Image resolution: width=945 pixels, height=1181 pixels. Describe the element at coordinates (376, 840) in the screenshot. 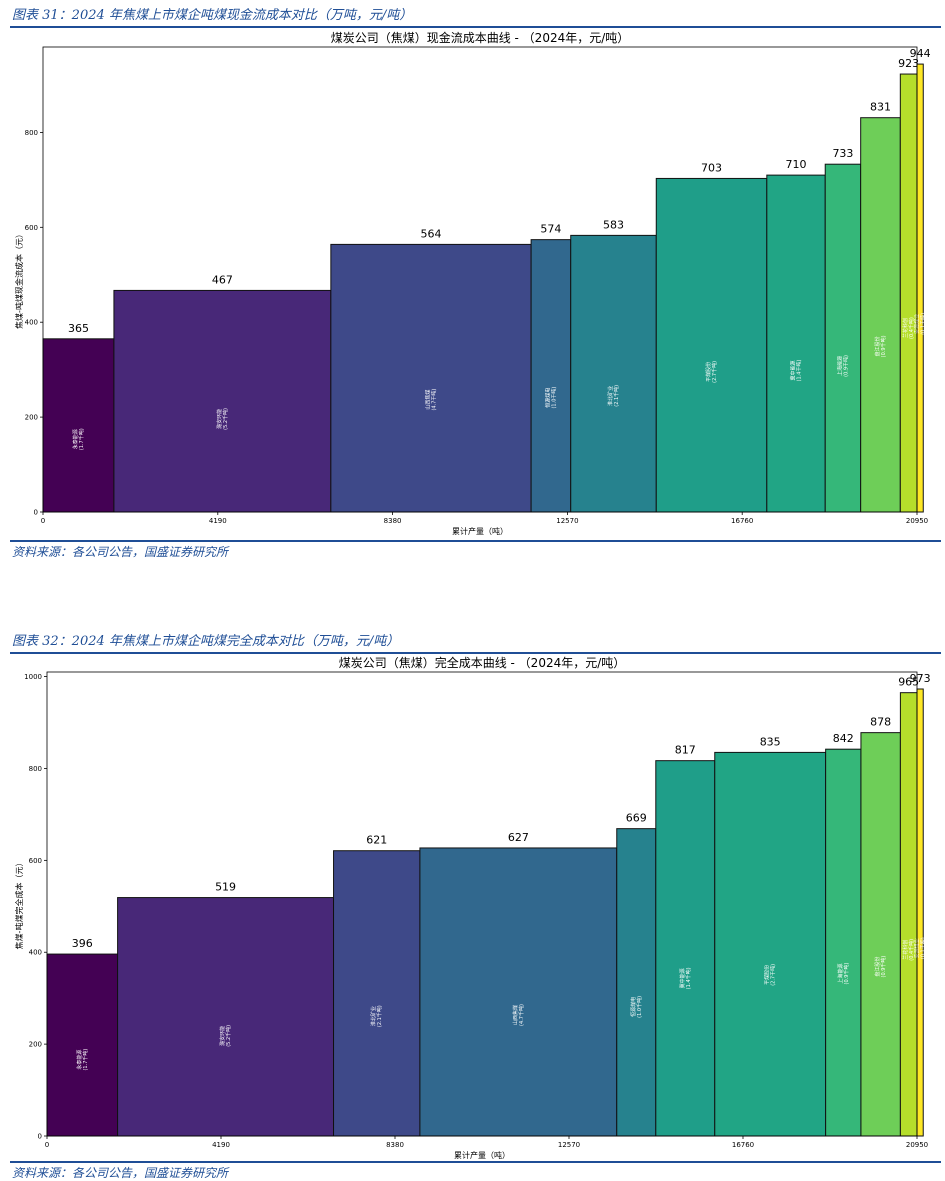

I see `bar-value-label: 621` at that location.